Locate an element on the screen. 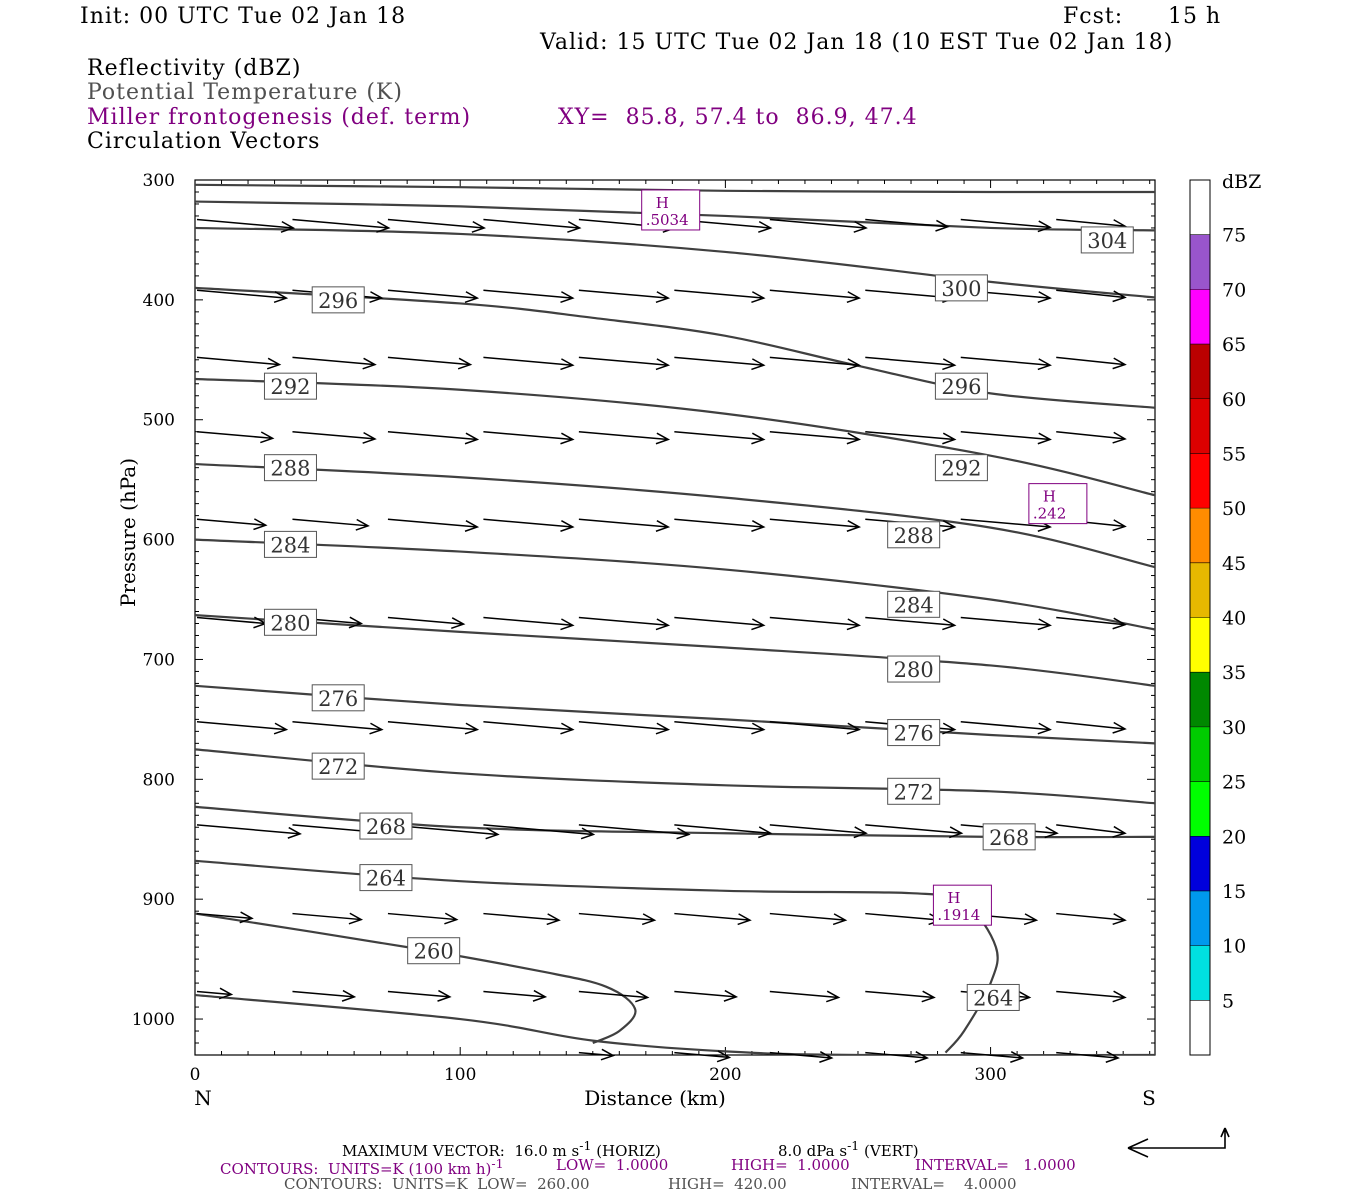  contour-label: 260 is located at coordinates (434, 952).